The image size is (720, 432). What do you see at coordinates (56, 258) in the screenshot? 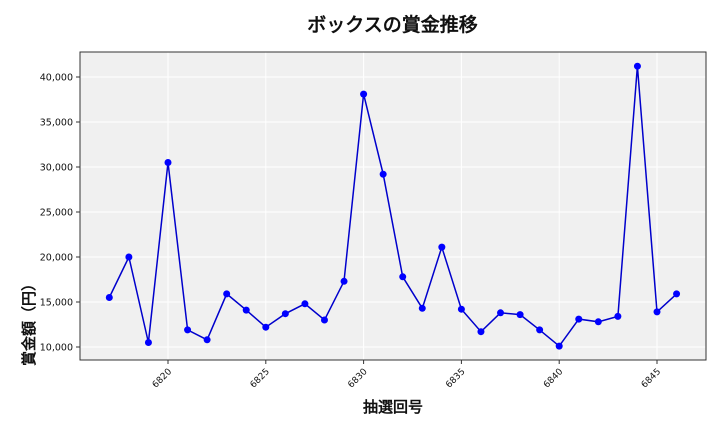
I see `y-tick-label: 20,000` at bounding box center [56, 258].